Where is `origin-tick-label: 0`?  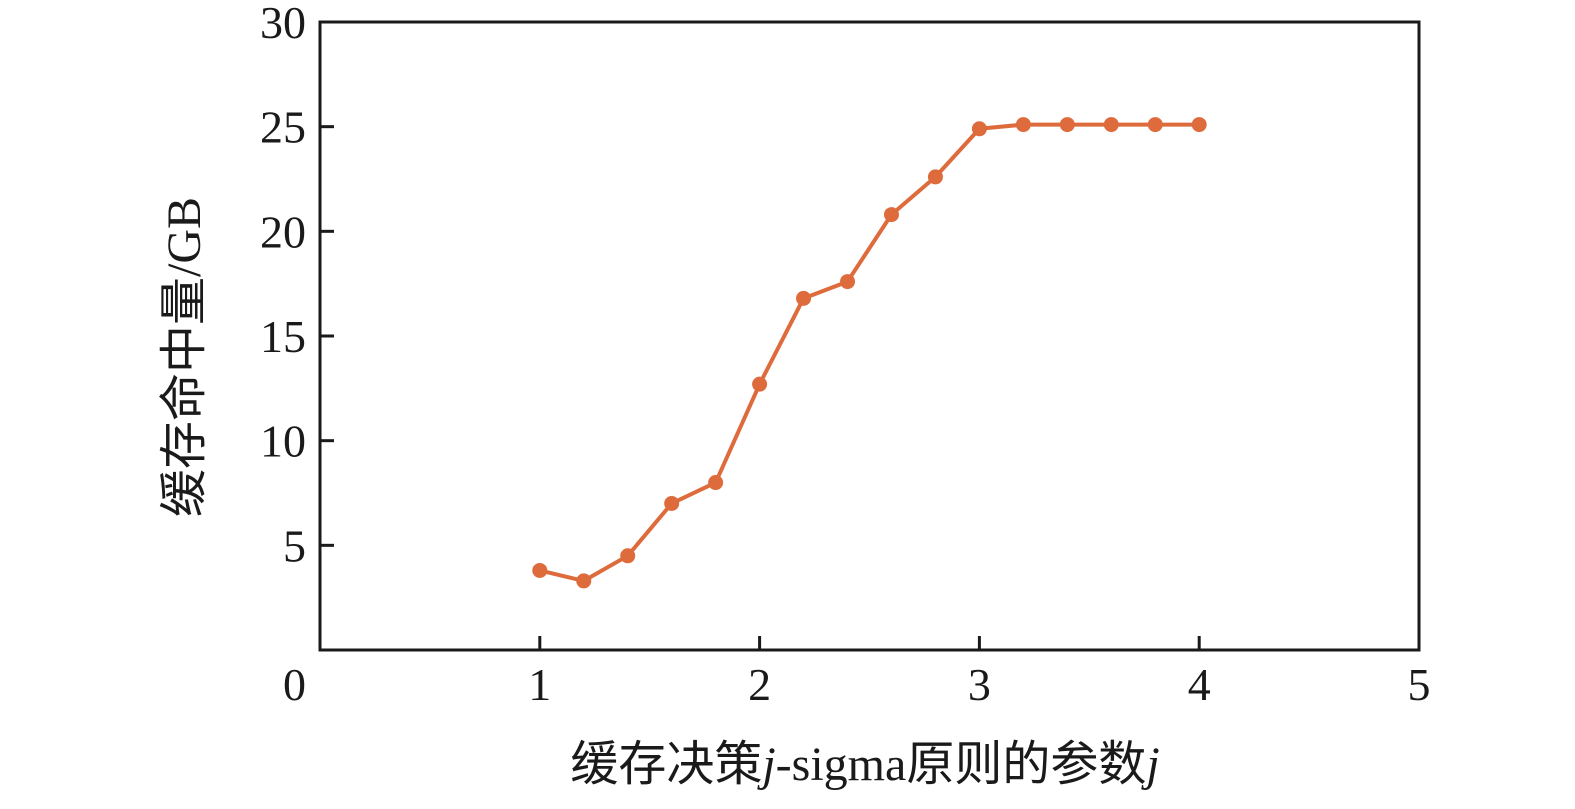 origin-tick-label: 0 is located at coordinates (294, 684).